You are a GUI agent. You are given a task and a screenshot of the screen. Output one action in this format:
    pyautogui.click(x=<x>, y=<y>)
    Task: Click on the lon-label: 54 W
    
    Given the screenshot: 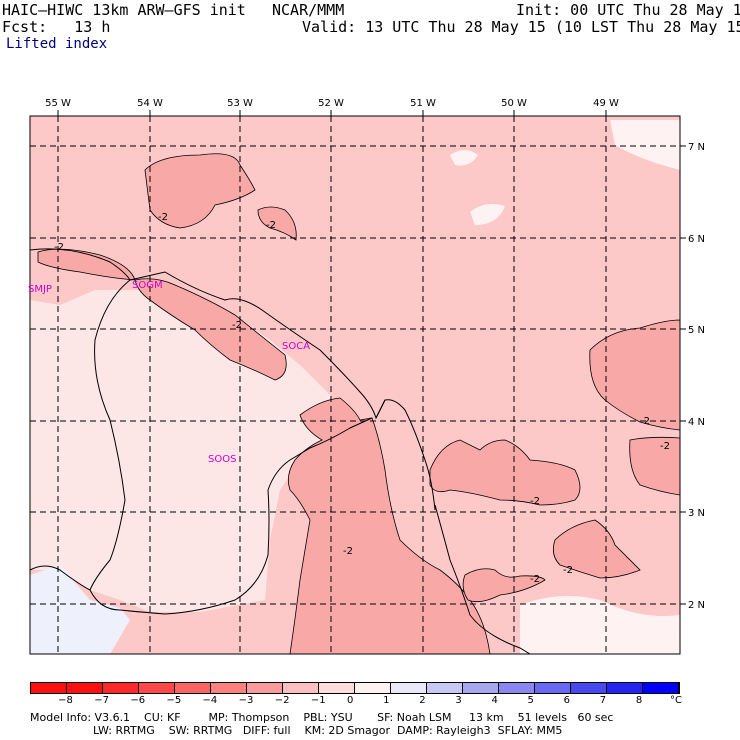 What is the action you would take?
    pyautogui.click(x=150, y=103)
    